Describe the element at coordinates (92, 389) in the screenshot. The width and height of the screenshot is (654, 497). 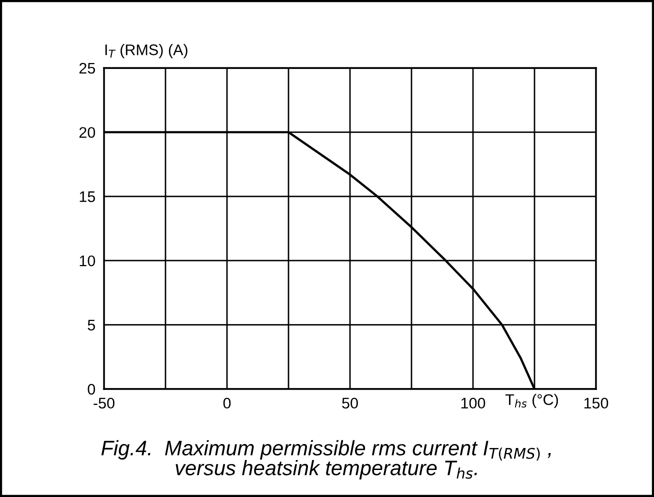
I see `y-tick-label: 0` at that location.